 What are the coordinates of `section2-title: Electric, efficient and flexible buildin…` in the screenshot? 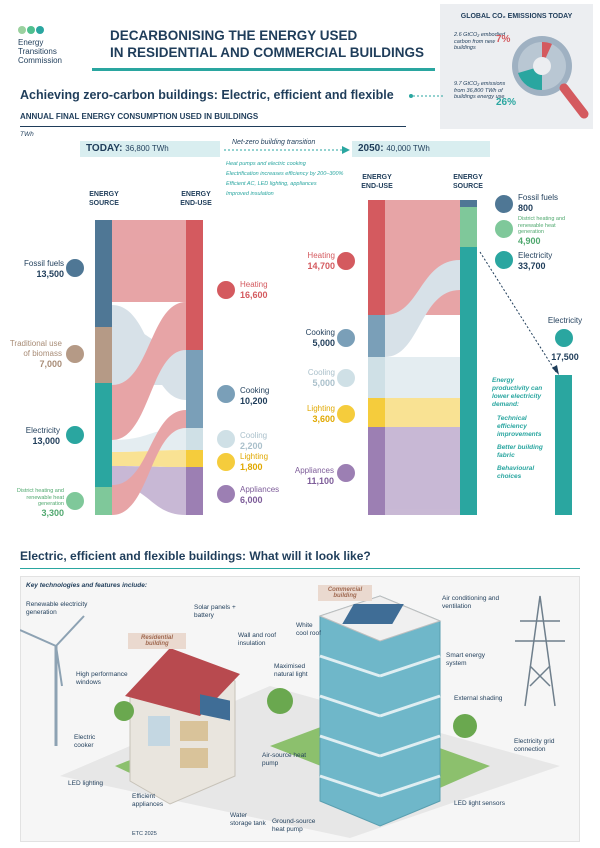 It's located at (195, 556).